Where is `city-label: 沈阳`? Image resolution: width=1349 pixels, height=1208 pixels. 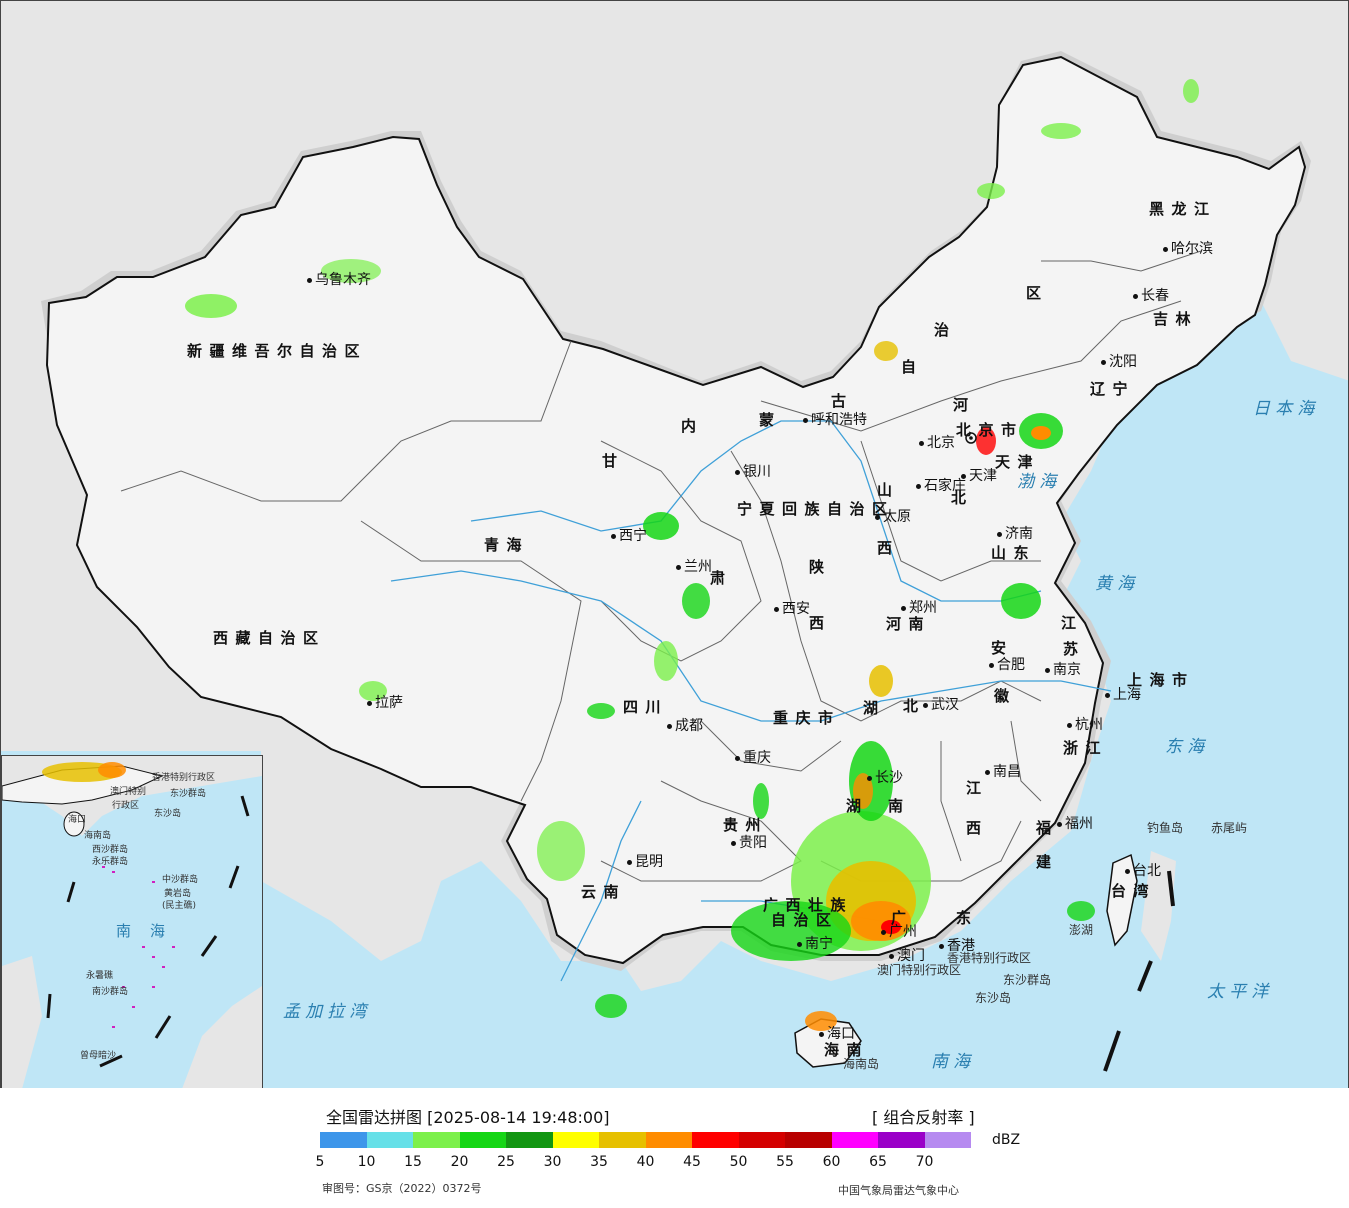
city-label: 沈阳 is located at coordinates (1119, 361).